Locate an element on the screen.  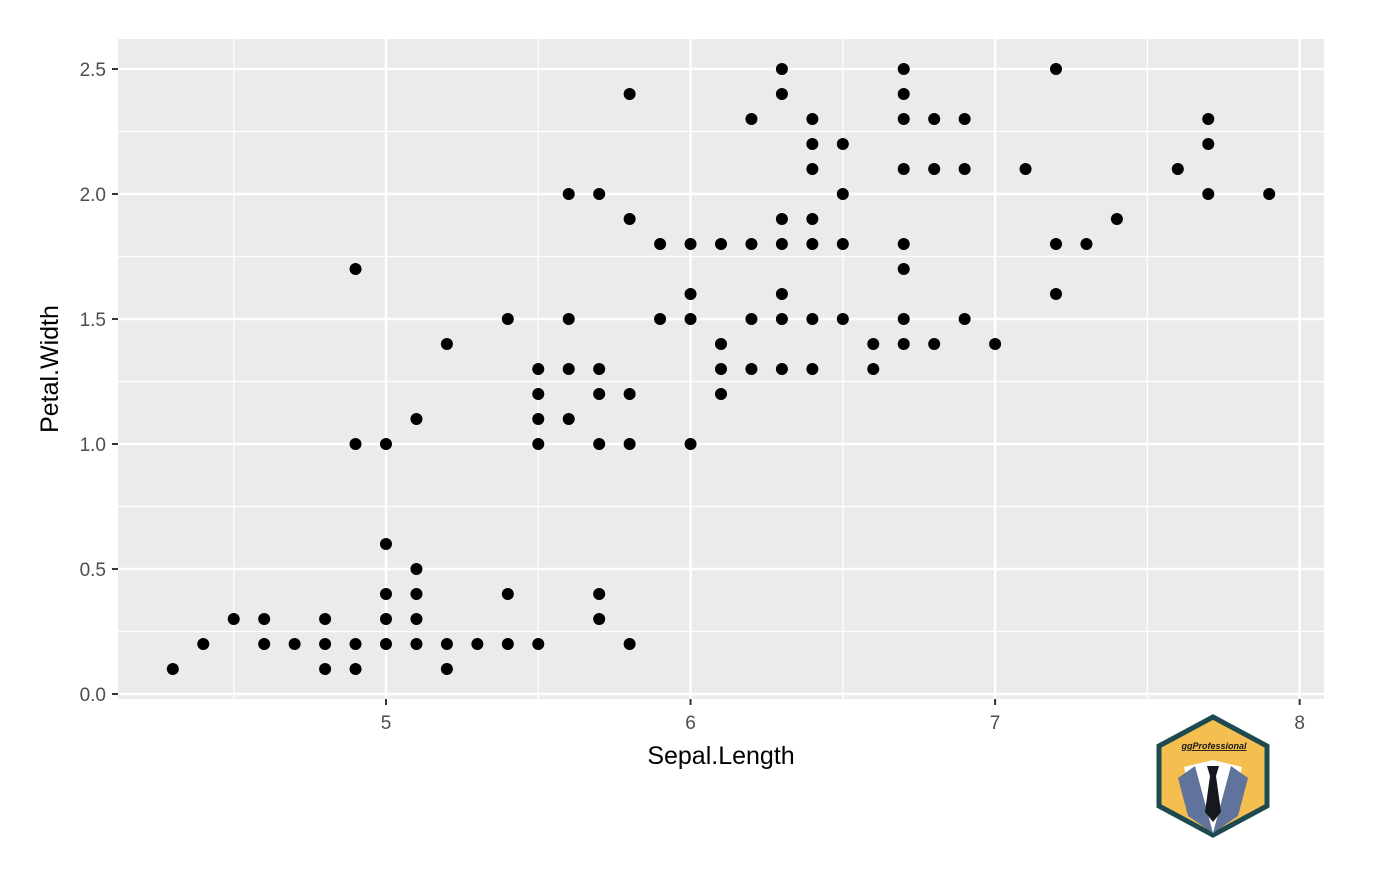
logo-suit-left-lapel is located at coordinates (1195, 799).